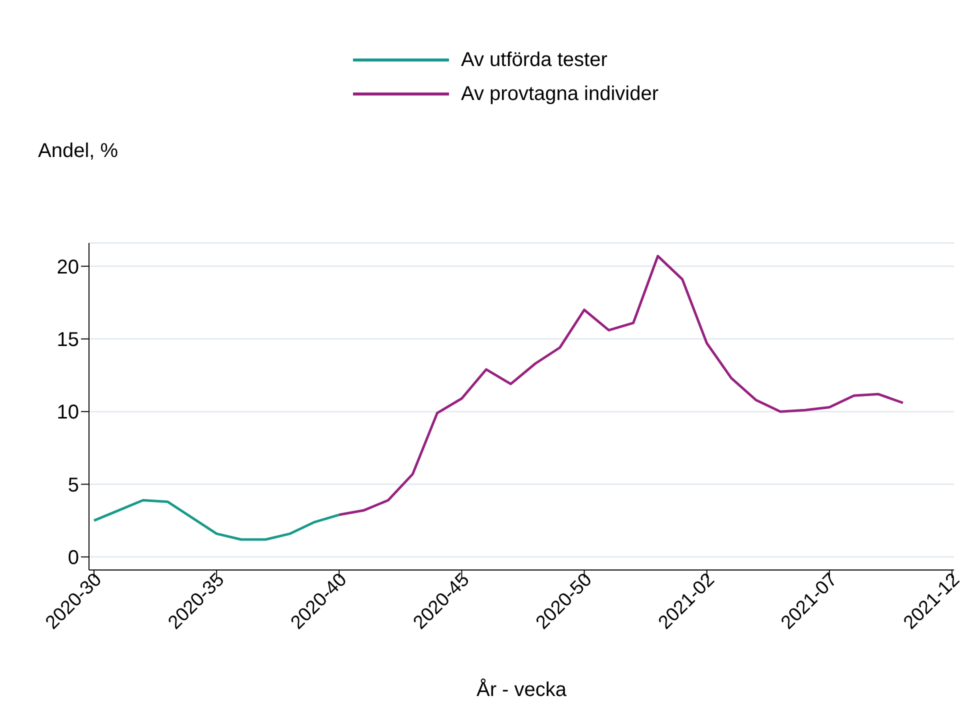  Describe the element at coordinates (67, 267) in the screenshot. I see `y-tick-label: 20` at that location.